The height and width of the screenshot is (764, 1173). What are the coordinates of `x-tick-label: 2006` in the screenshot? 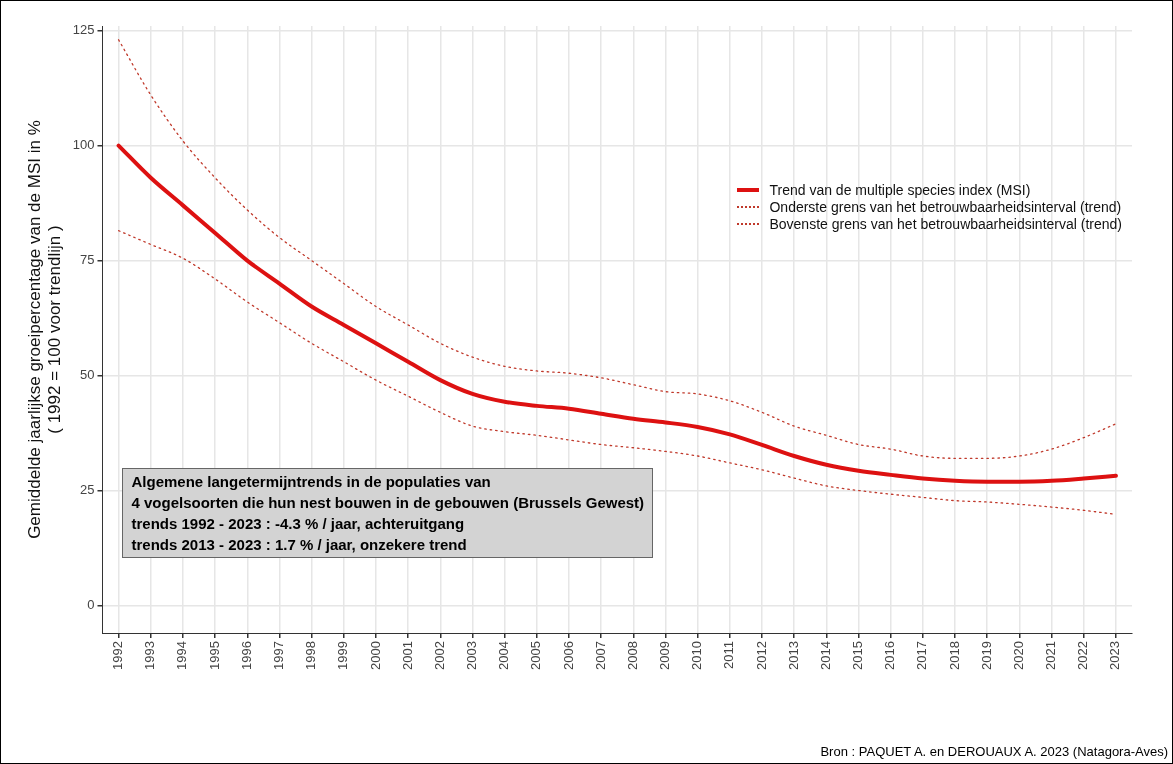 It's located at (568, 655).